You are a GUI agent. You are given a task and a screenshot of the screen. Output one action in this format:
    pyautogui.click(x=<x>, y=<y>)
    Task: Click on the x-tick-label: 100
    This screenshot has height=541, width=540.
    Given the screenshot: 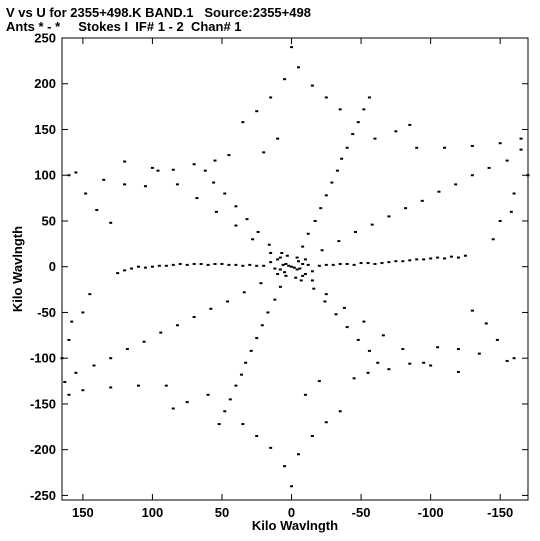 What is the action you would take?
    pyautogui.click(x=153, y=512)
    